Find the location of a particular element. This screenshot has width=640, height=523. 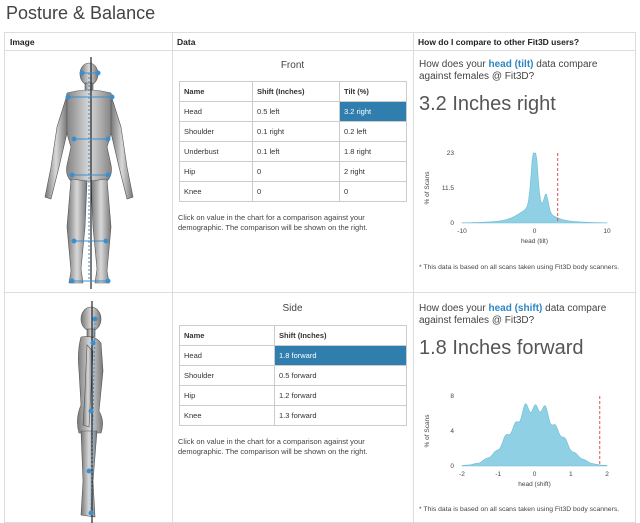

x-tick-label: -2 is located at coordinates (462, 474).